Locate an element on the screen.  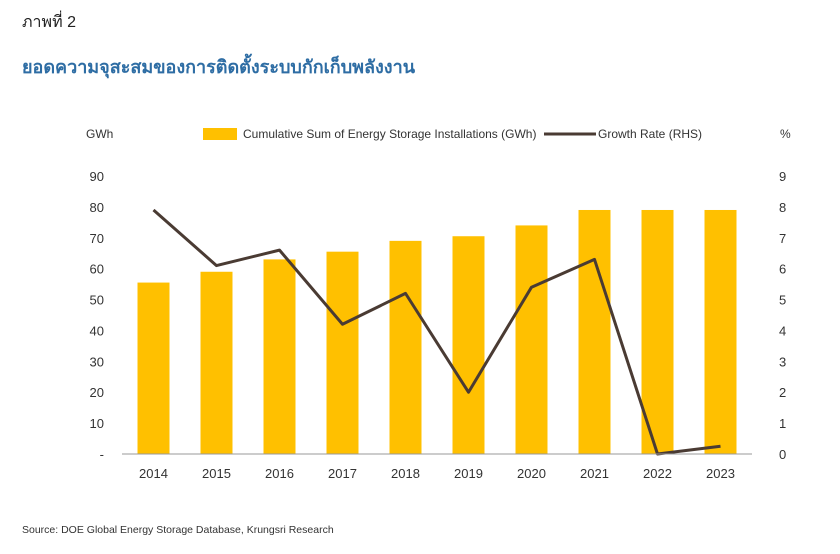
y-left-tick-label: 50 is located at coordinates (97, 300).